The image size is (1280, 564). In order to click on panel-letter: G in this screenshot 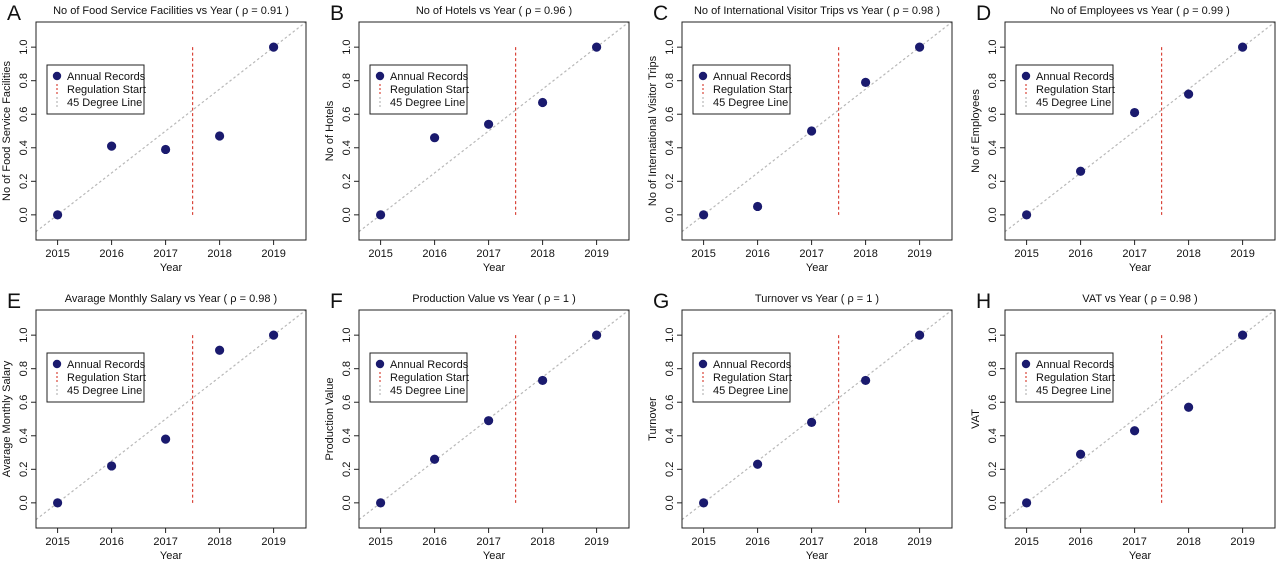, I will do `click(661, 301)`.